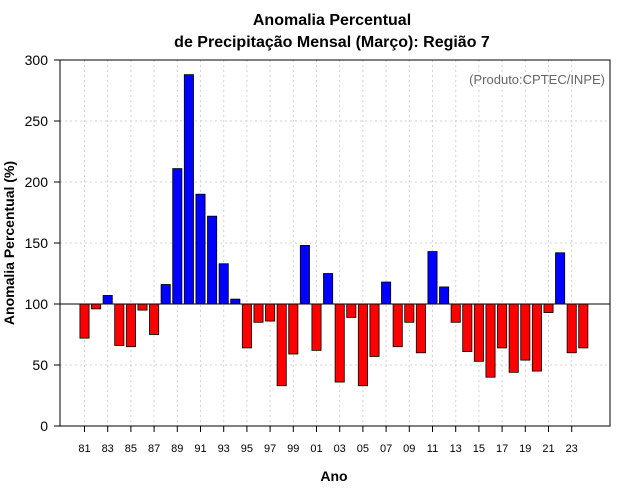  Describe the element at coordinates (247, 449) in the screenshot. I see `x-tick-label: 95` at that location.